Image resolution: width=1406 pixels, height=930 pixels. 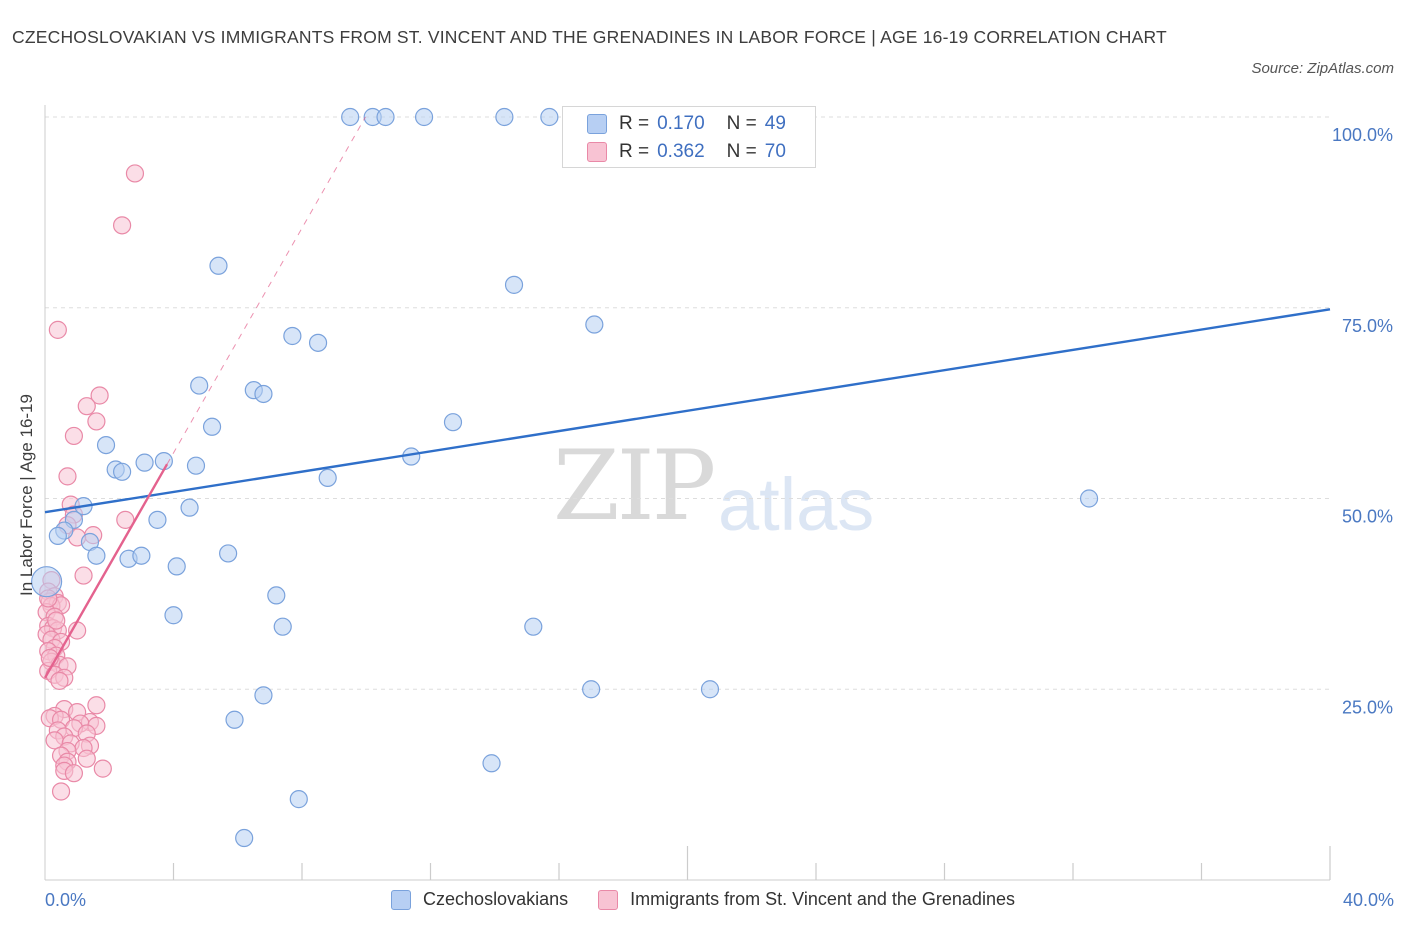 I want to click on watermark-zip: ZIP, so click(x=634, y=486).